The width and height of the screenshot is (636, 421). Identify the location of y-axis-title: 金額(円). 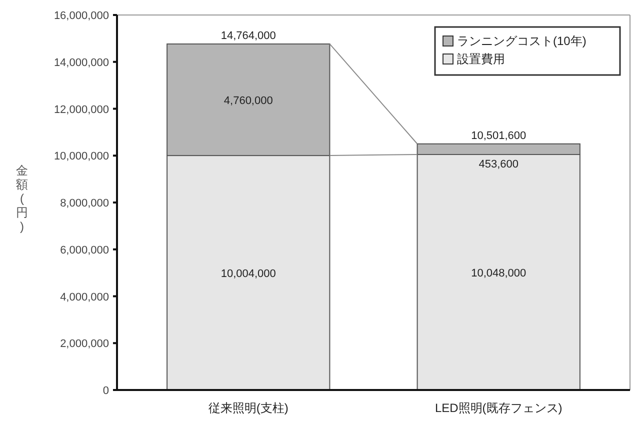
(22, 199).